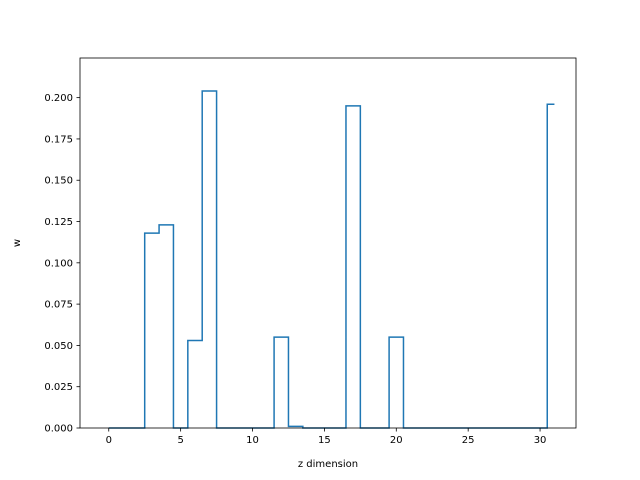 Image resolution: width=640 pixels, height=480 pixels. What do you see at coordinates (17, 243) in the screenshot?
I see `y-axis-label: w` at bounding box center [17, 243].